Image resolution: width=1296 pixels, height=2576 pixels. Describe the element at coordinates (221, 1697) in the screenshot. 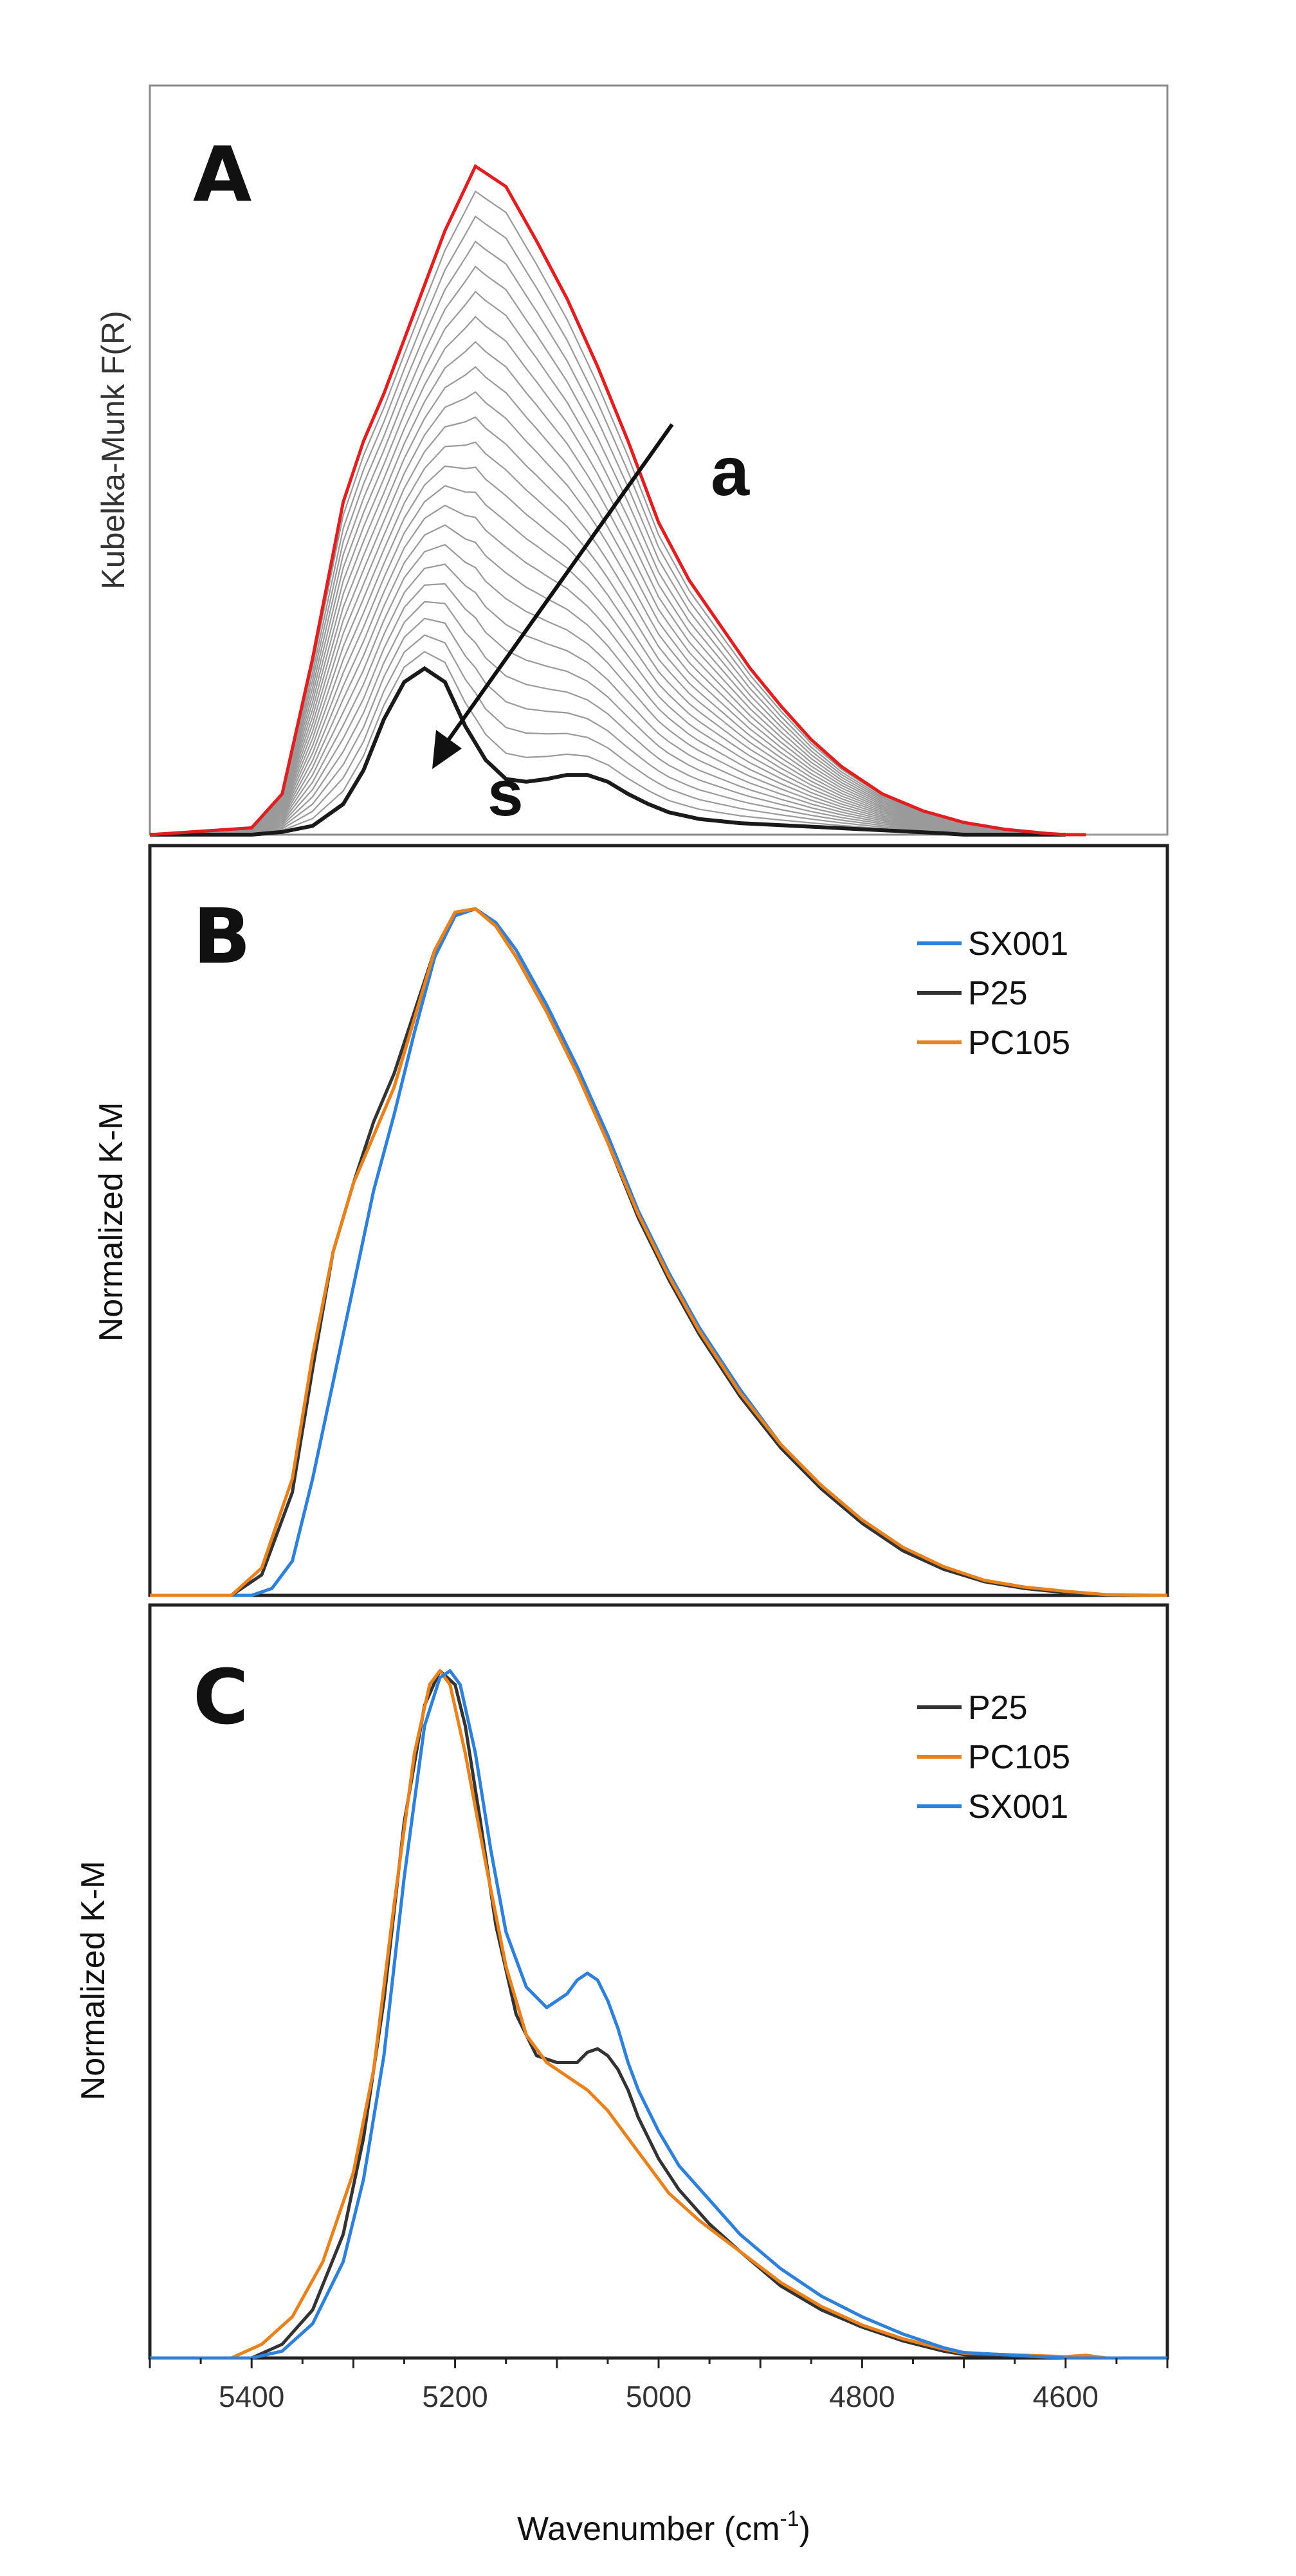

I see `panel-c-letter: C` at that location.